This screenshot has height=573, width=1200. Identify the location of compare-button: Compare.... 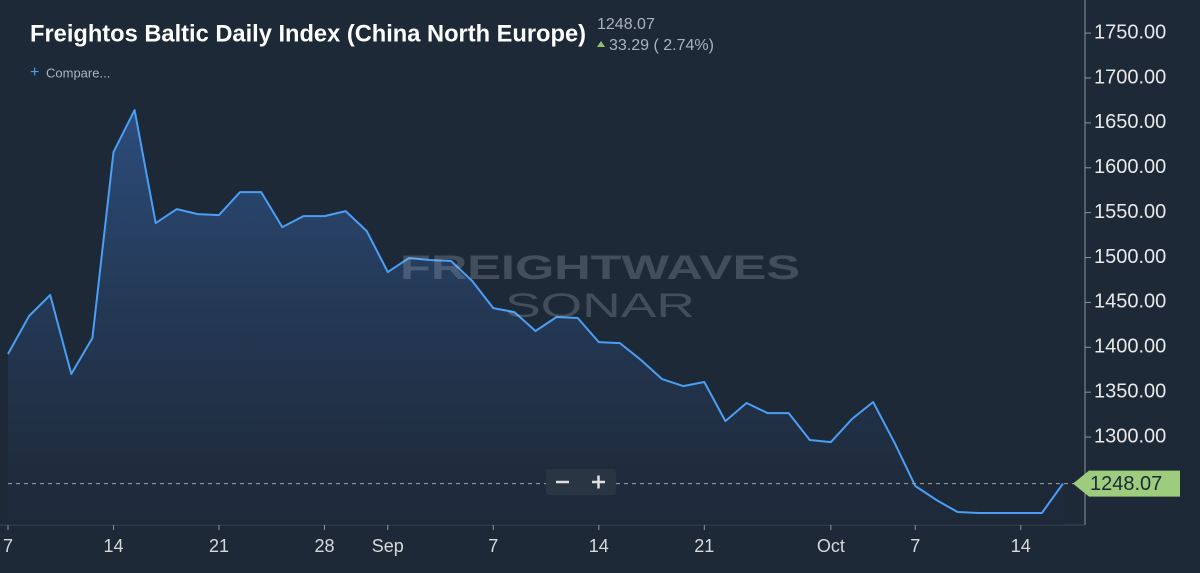
(78, 72).